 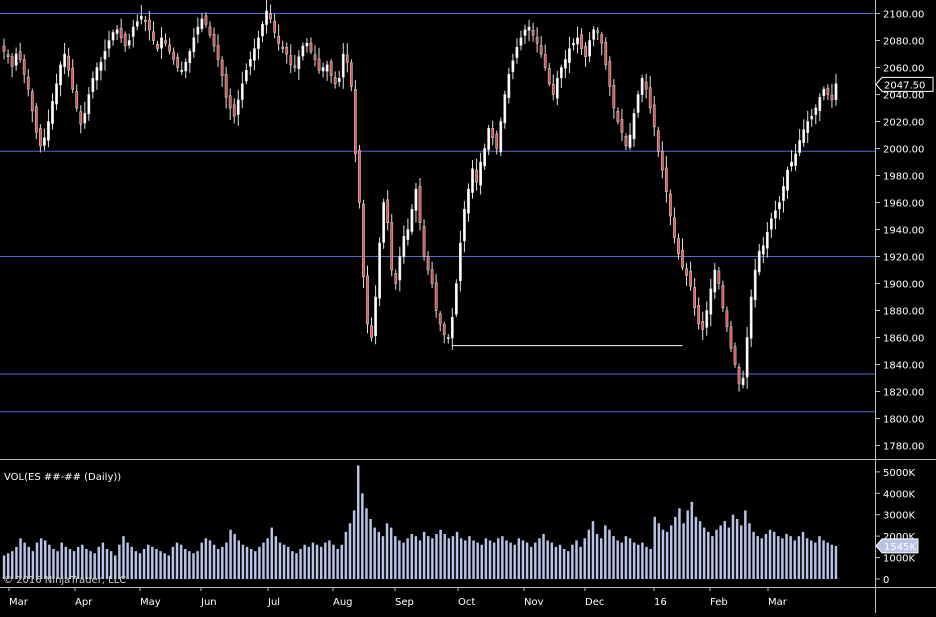 I want to click on volume-tick-label: 2000K, so click(x=899, y=537).